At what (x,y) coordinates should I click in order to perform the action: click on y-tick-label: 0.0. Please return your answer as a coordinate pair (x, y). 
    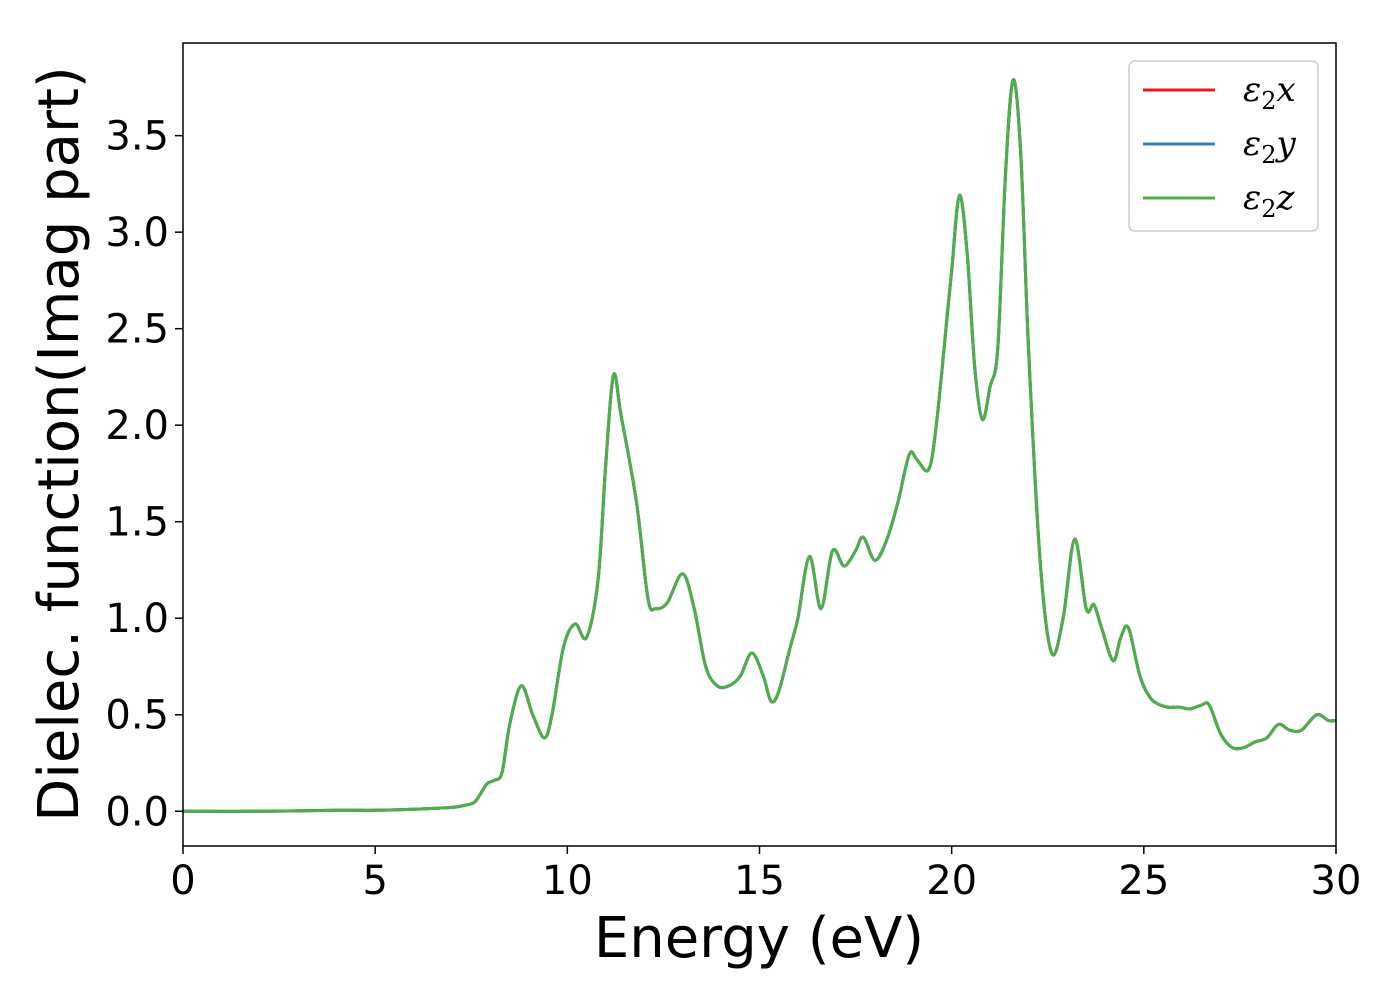
    Looking at the image, I should click on (137, 812).